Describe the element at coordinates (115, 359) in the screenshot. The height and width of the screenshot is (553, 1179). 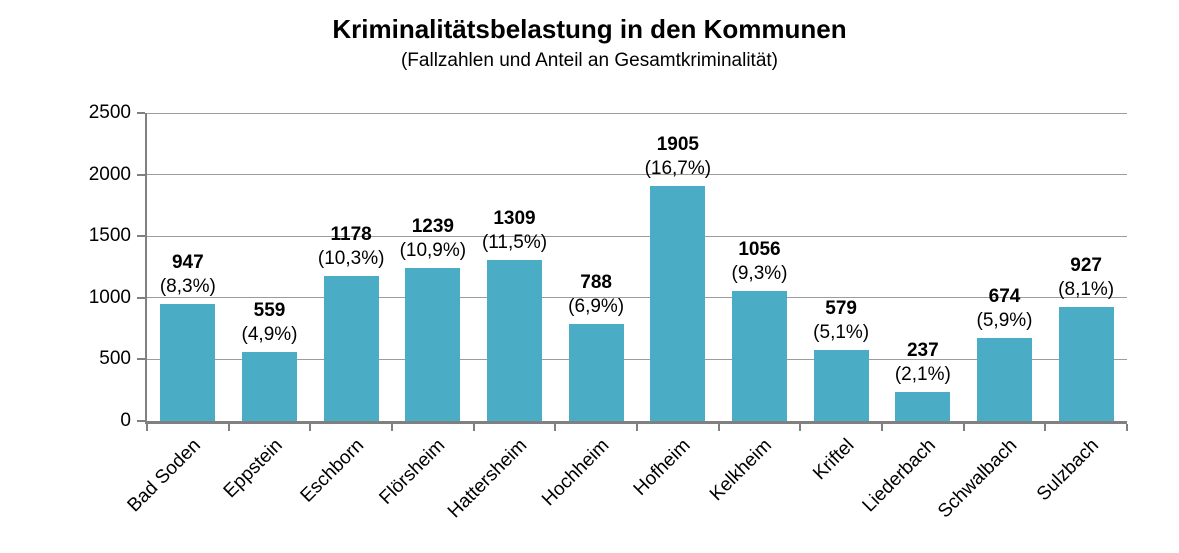
I see `y-axis-label-500: 500` at that location.